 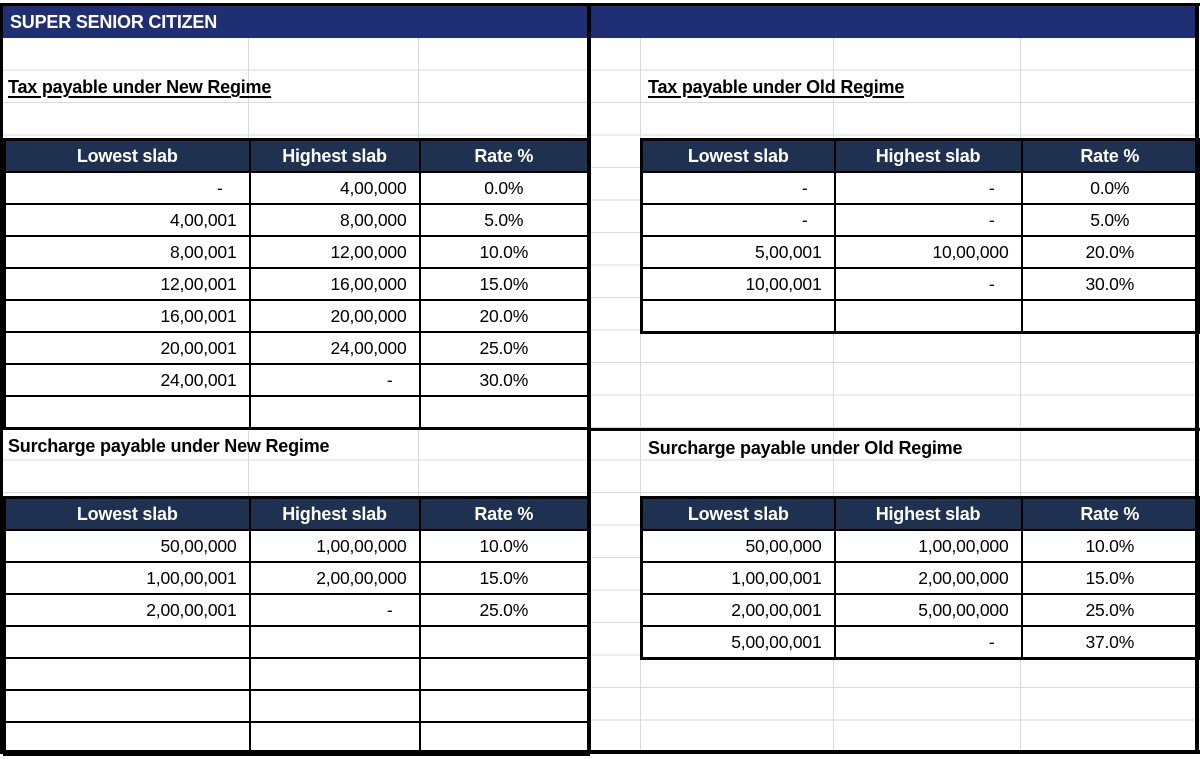 I want to click on table-row: 16,00,001 20,00,000 20.0%, so click(x=296, y=316).